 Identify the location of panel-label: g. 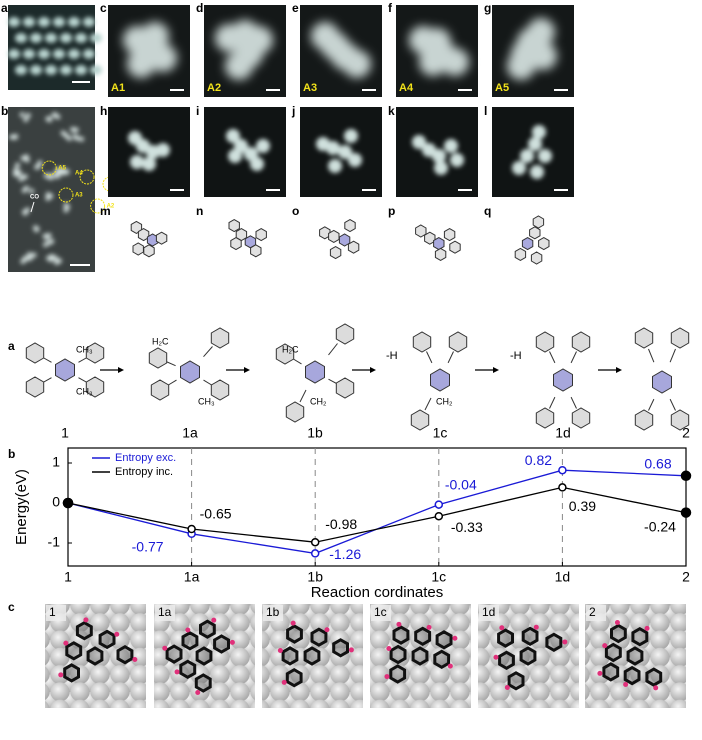
(487, 8).